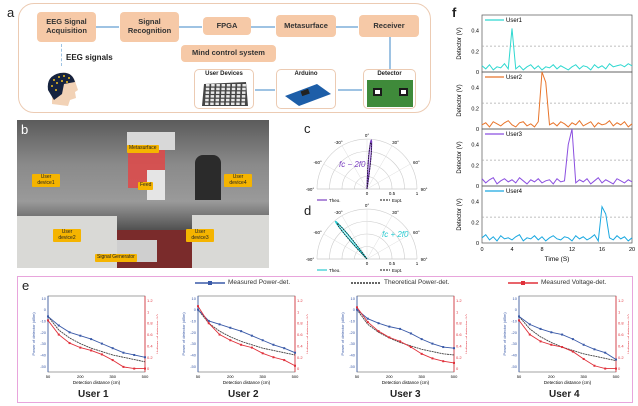  I want to click on subplot-frame, so click(557, 214).